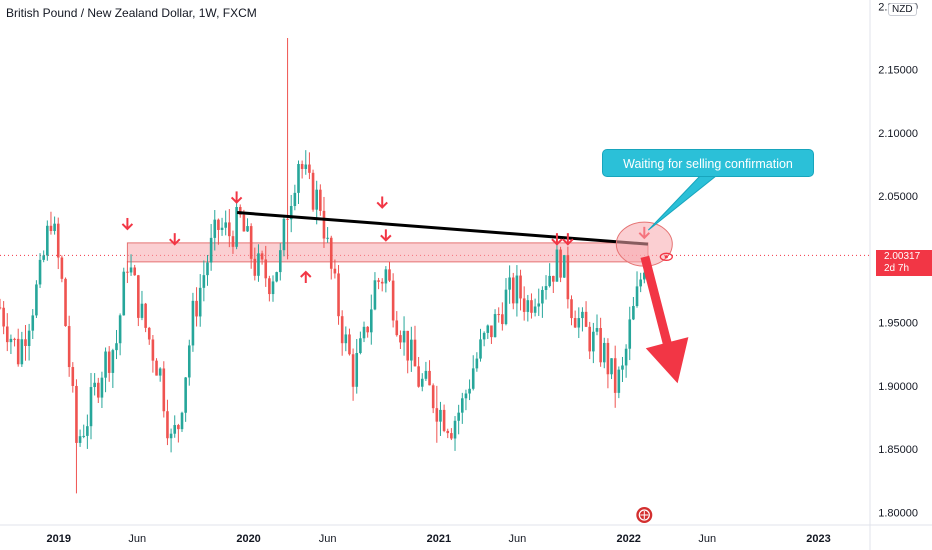 The width and height of the screenshot is (932, 550). What do you see at coordinates (707, 539) in the screenshot?
I see `x-tick-label: Jun` at bounding box center [707, 539].